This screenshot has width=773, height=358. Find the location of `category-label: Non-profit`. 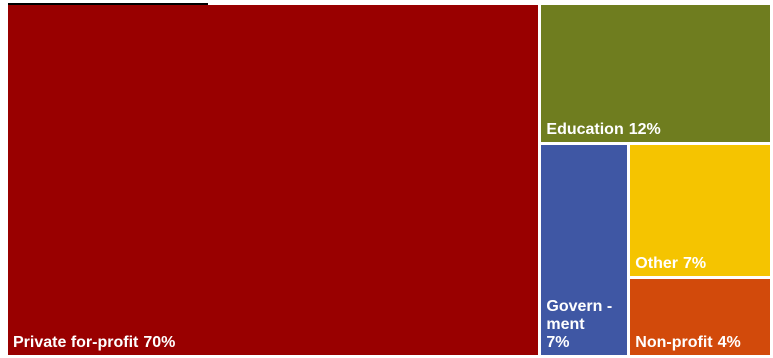

category-label: Non-profit is located at coordinates (674, 342).